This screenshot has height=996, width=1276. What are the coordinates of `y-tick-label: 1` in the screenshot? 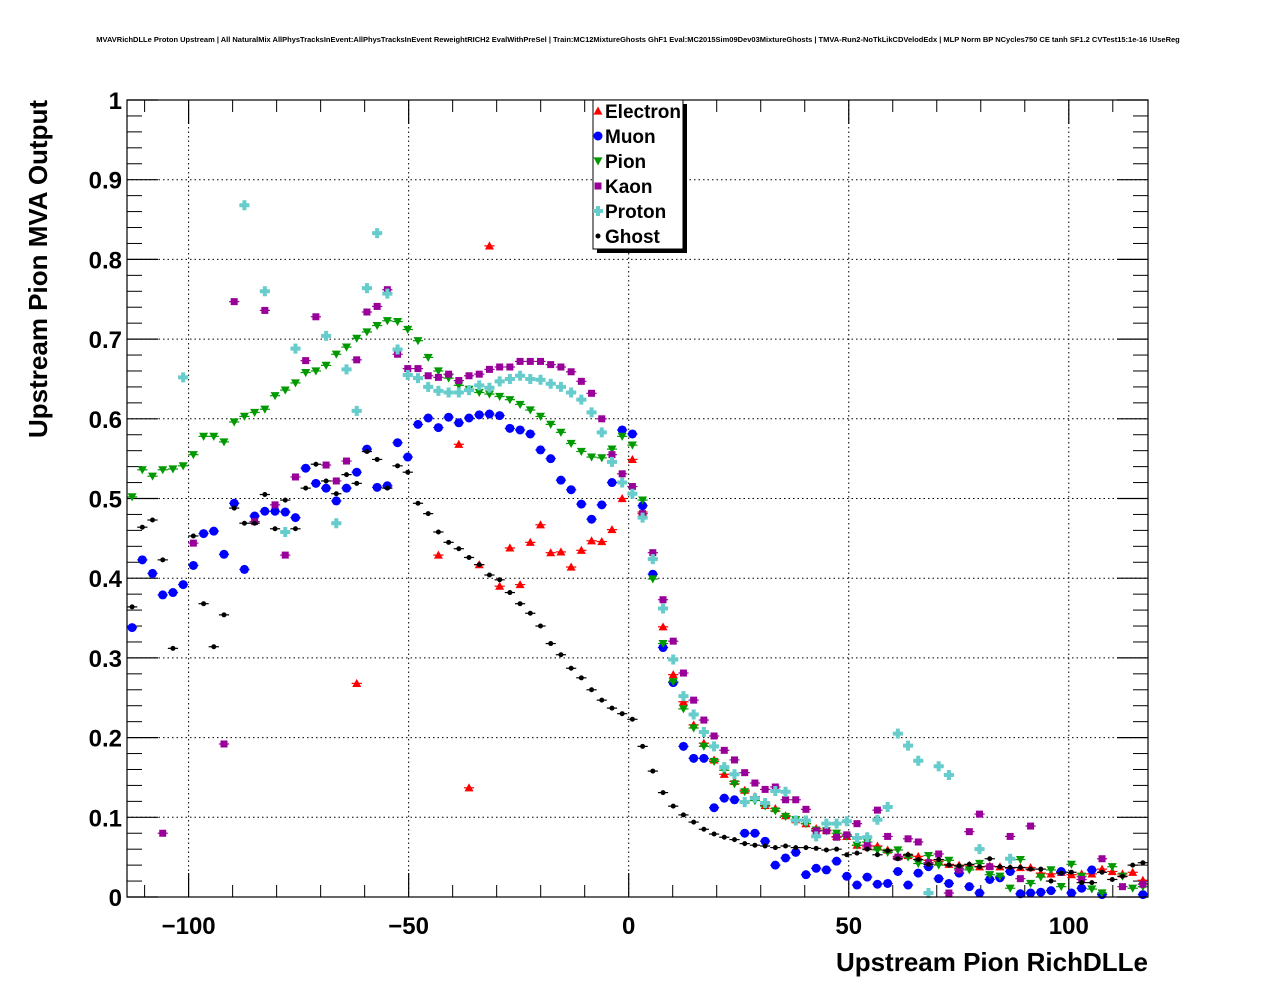 It's located at (115, 101).